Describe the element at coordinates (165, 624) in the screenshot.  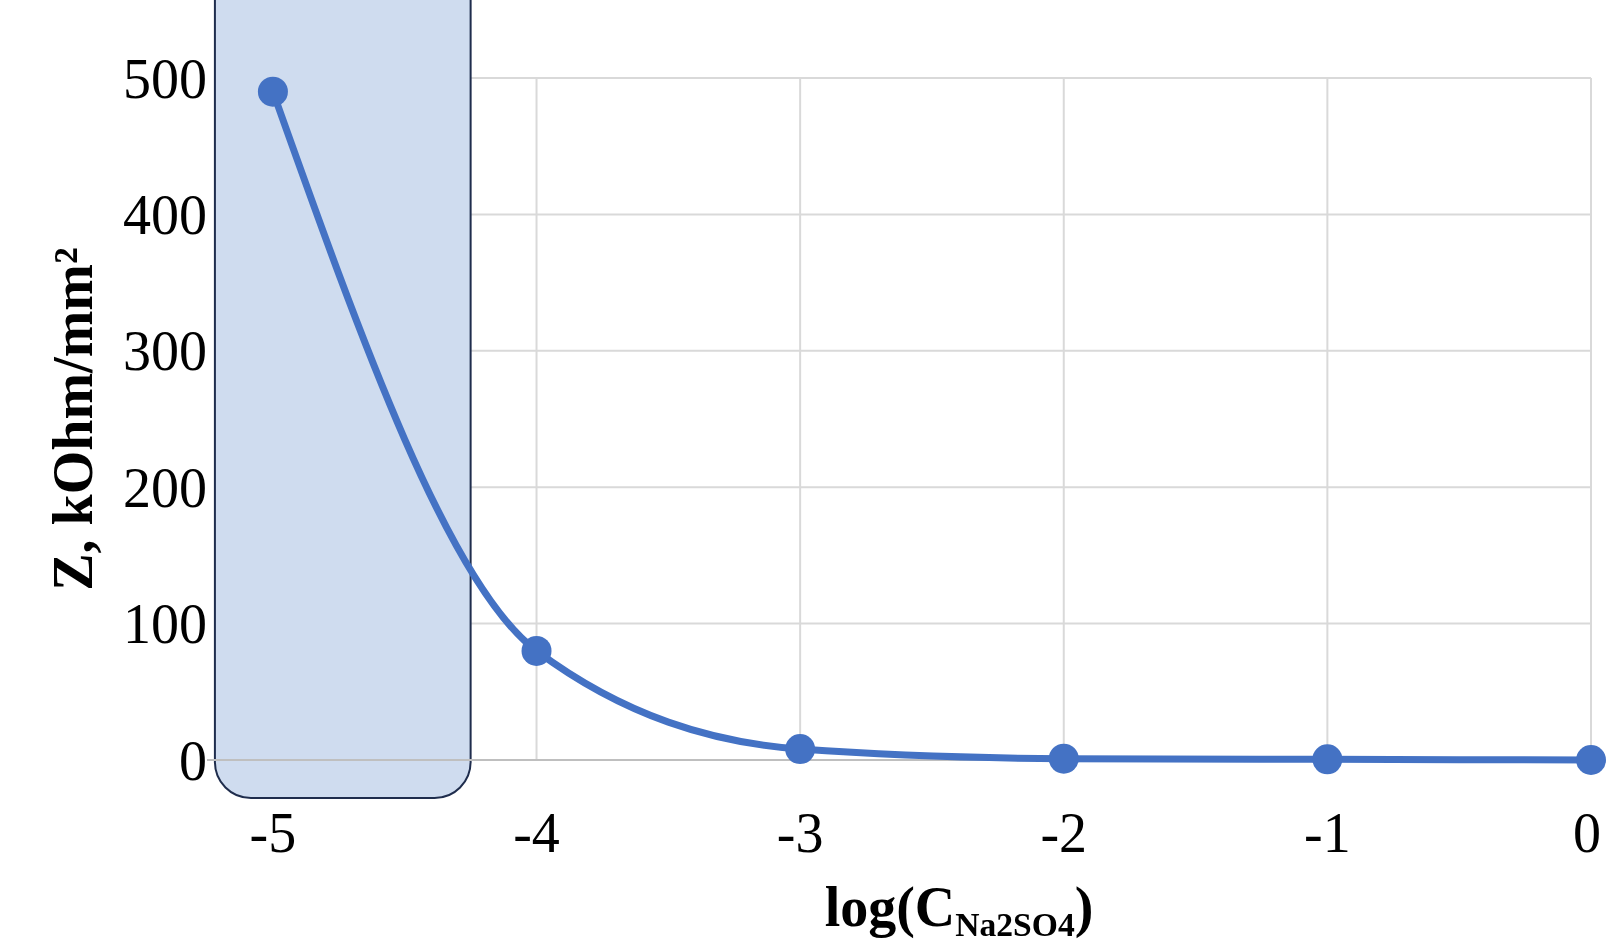
I see `y-tick-label: 100` at that location.